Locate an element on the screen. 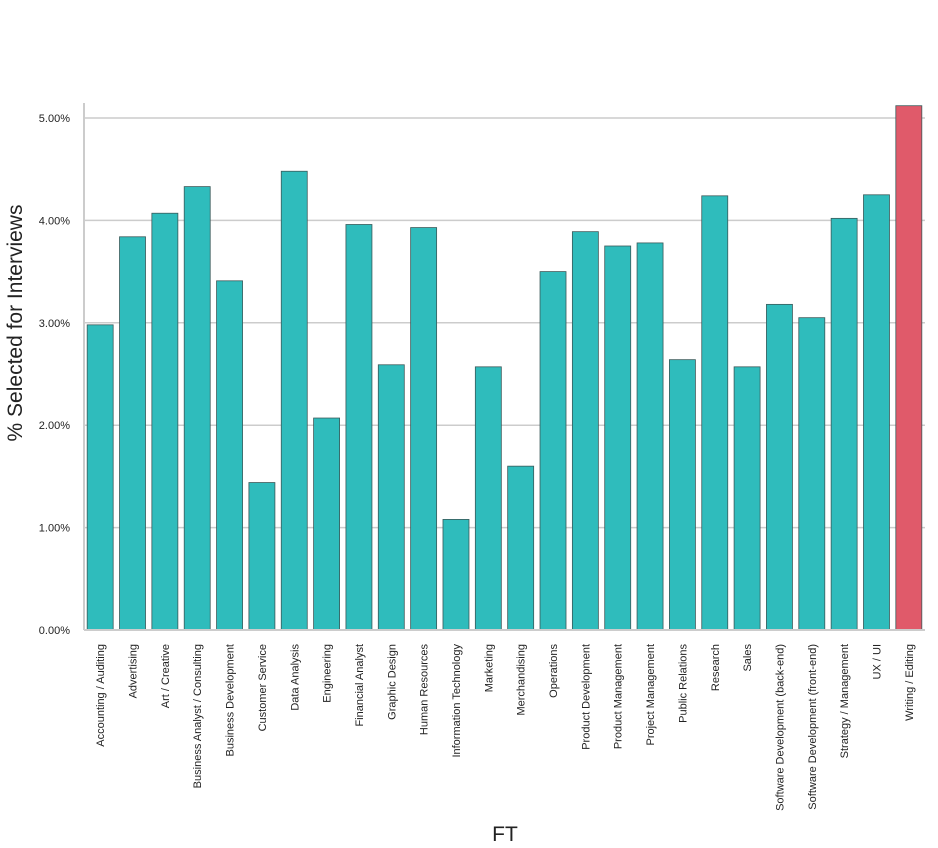  x-tick-label: Art / Creative is located at coordinates (166, 676).